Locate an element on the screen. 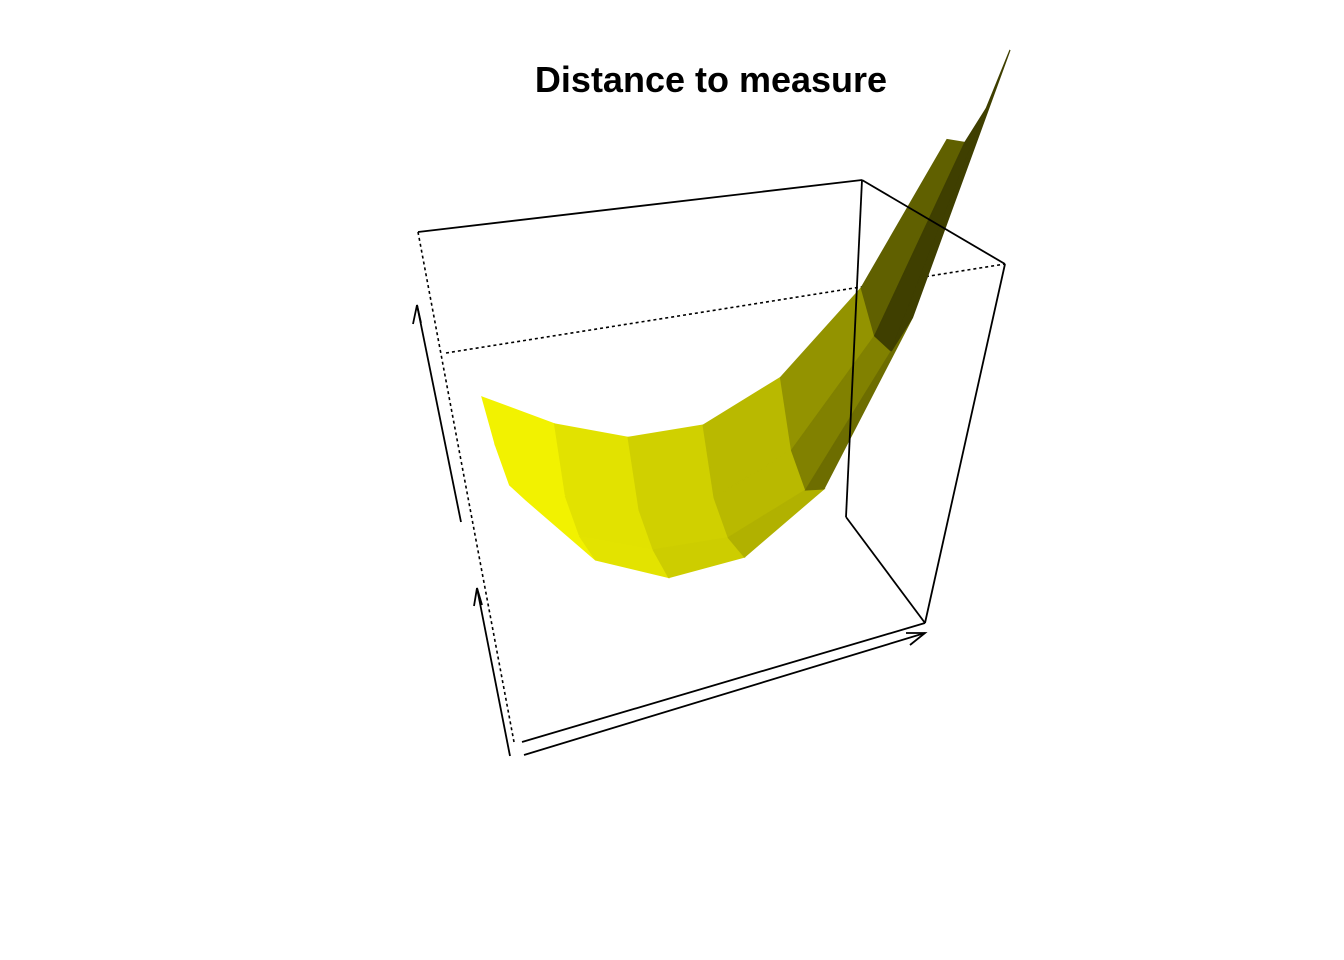 The image size is (1344, 960). x-axis-arrowhead is located at coordinates (917, 639).